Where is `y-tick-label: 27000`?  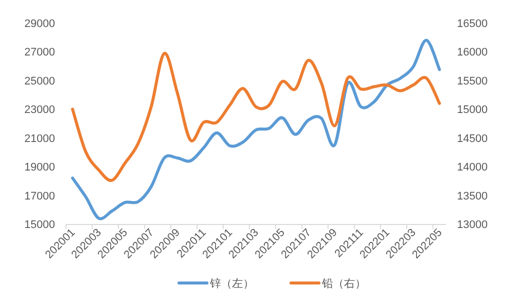
y-tick-label: 27000 is located at coordinates (39, 52).